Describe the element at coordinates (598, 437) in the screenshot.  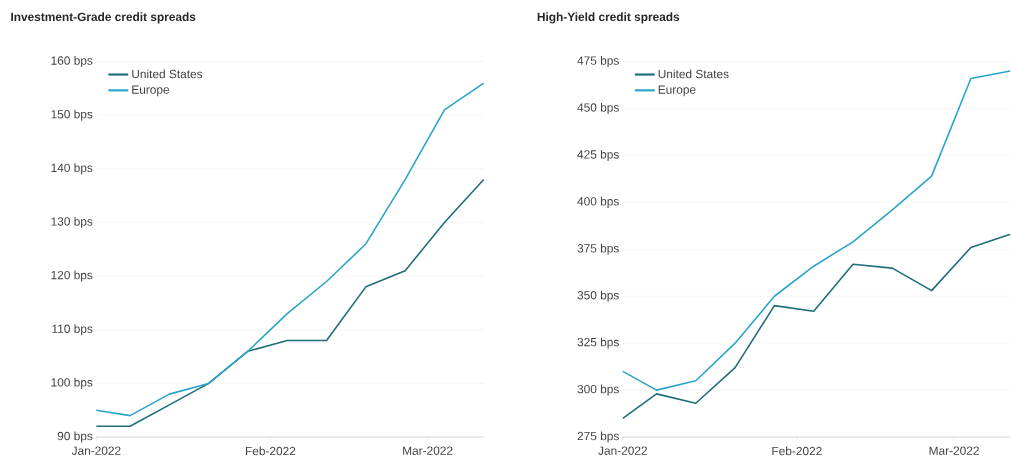
I see `y-tick-label: 275 bps` at that location.